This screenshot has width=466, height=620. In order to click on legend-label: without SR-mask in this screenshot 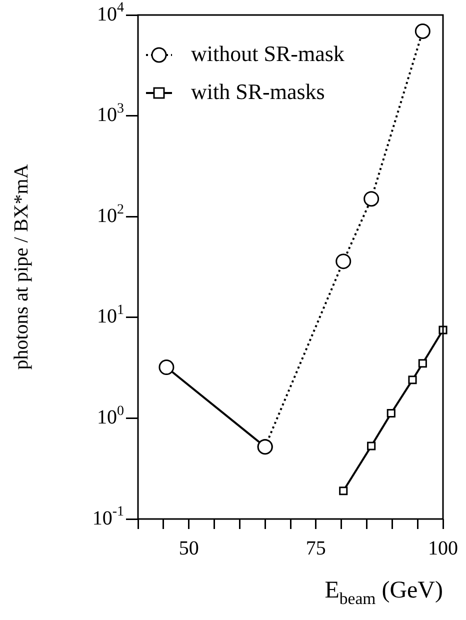, I will do `click(267, 53)`.